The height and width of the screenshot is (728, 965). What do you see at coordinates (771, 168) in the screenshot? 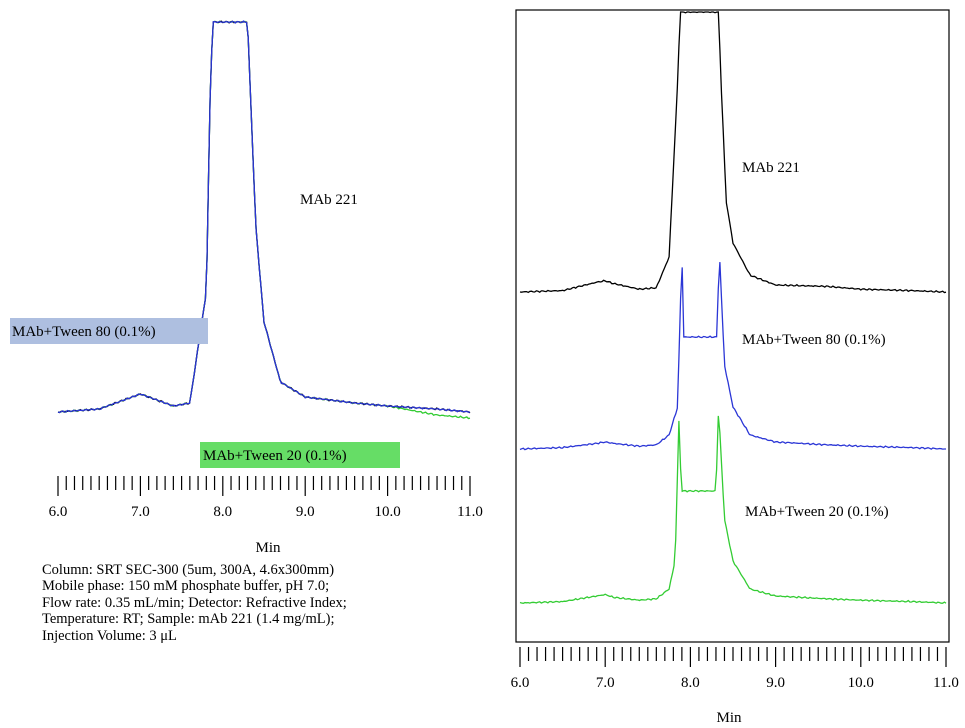
I see `stacked-label-mab221: MAb 221` at bounding box center [771, 168].